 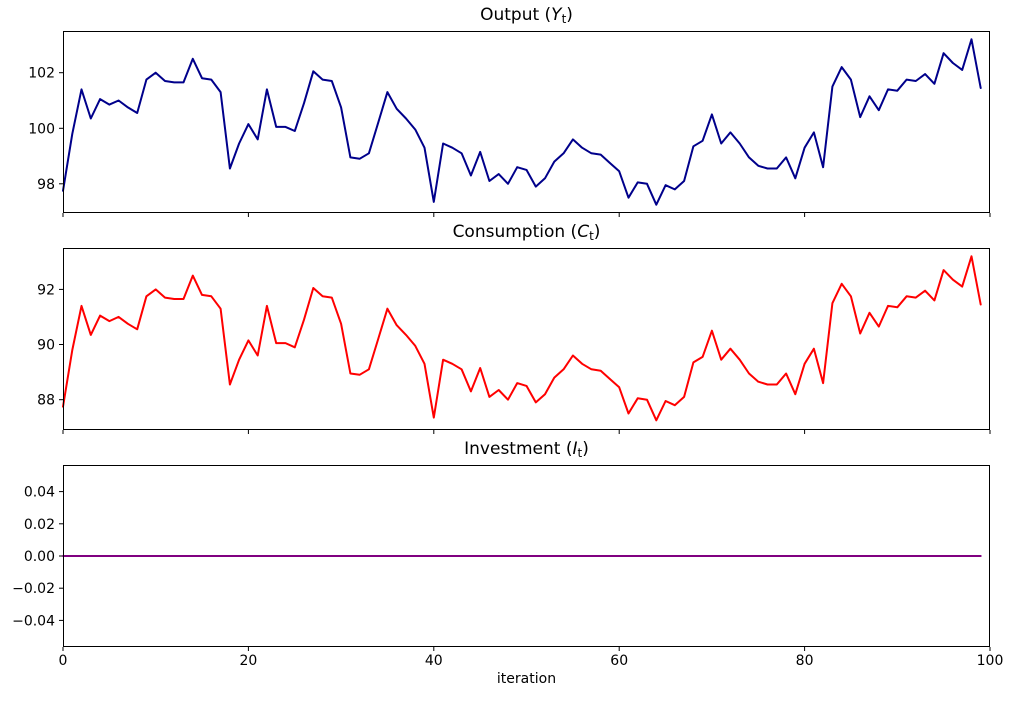 I want to click on y-tick-label: 0.04, so click(x=39, y=493).